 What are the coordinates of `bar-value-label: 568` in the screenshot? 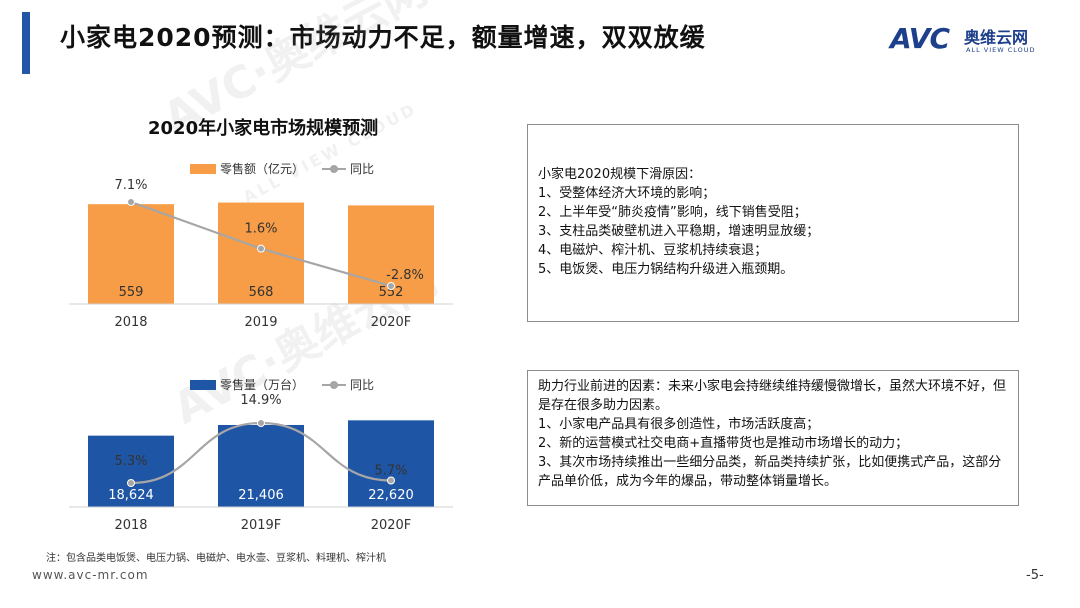 It's located at (261, 292).